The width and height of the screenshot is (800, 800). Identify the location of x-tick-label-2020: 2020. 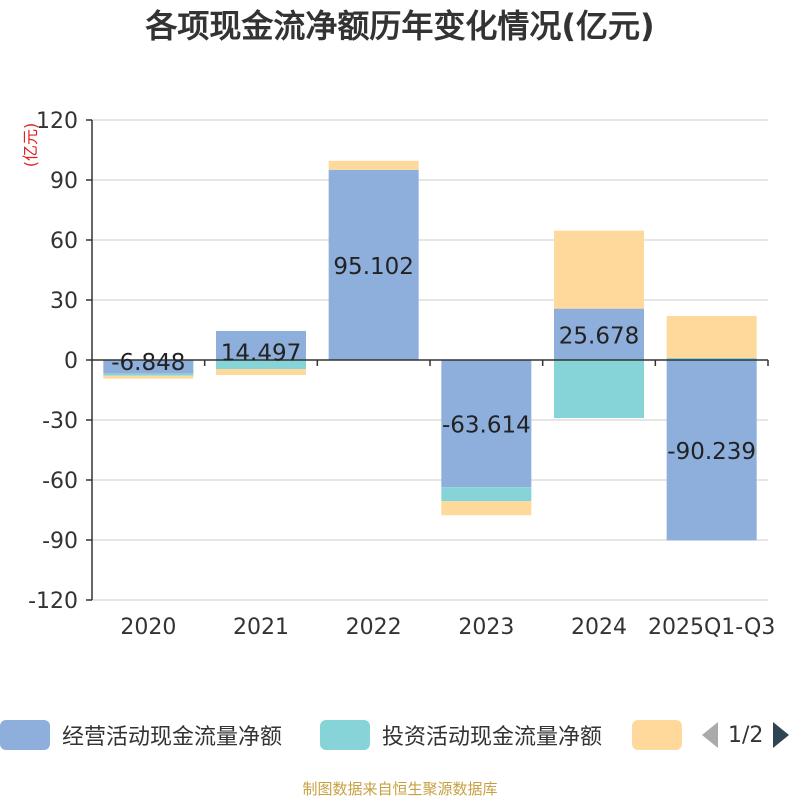
(148, 627).